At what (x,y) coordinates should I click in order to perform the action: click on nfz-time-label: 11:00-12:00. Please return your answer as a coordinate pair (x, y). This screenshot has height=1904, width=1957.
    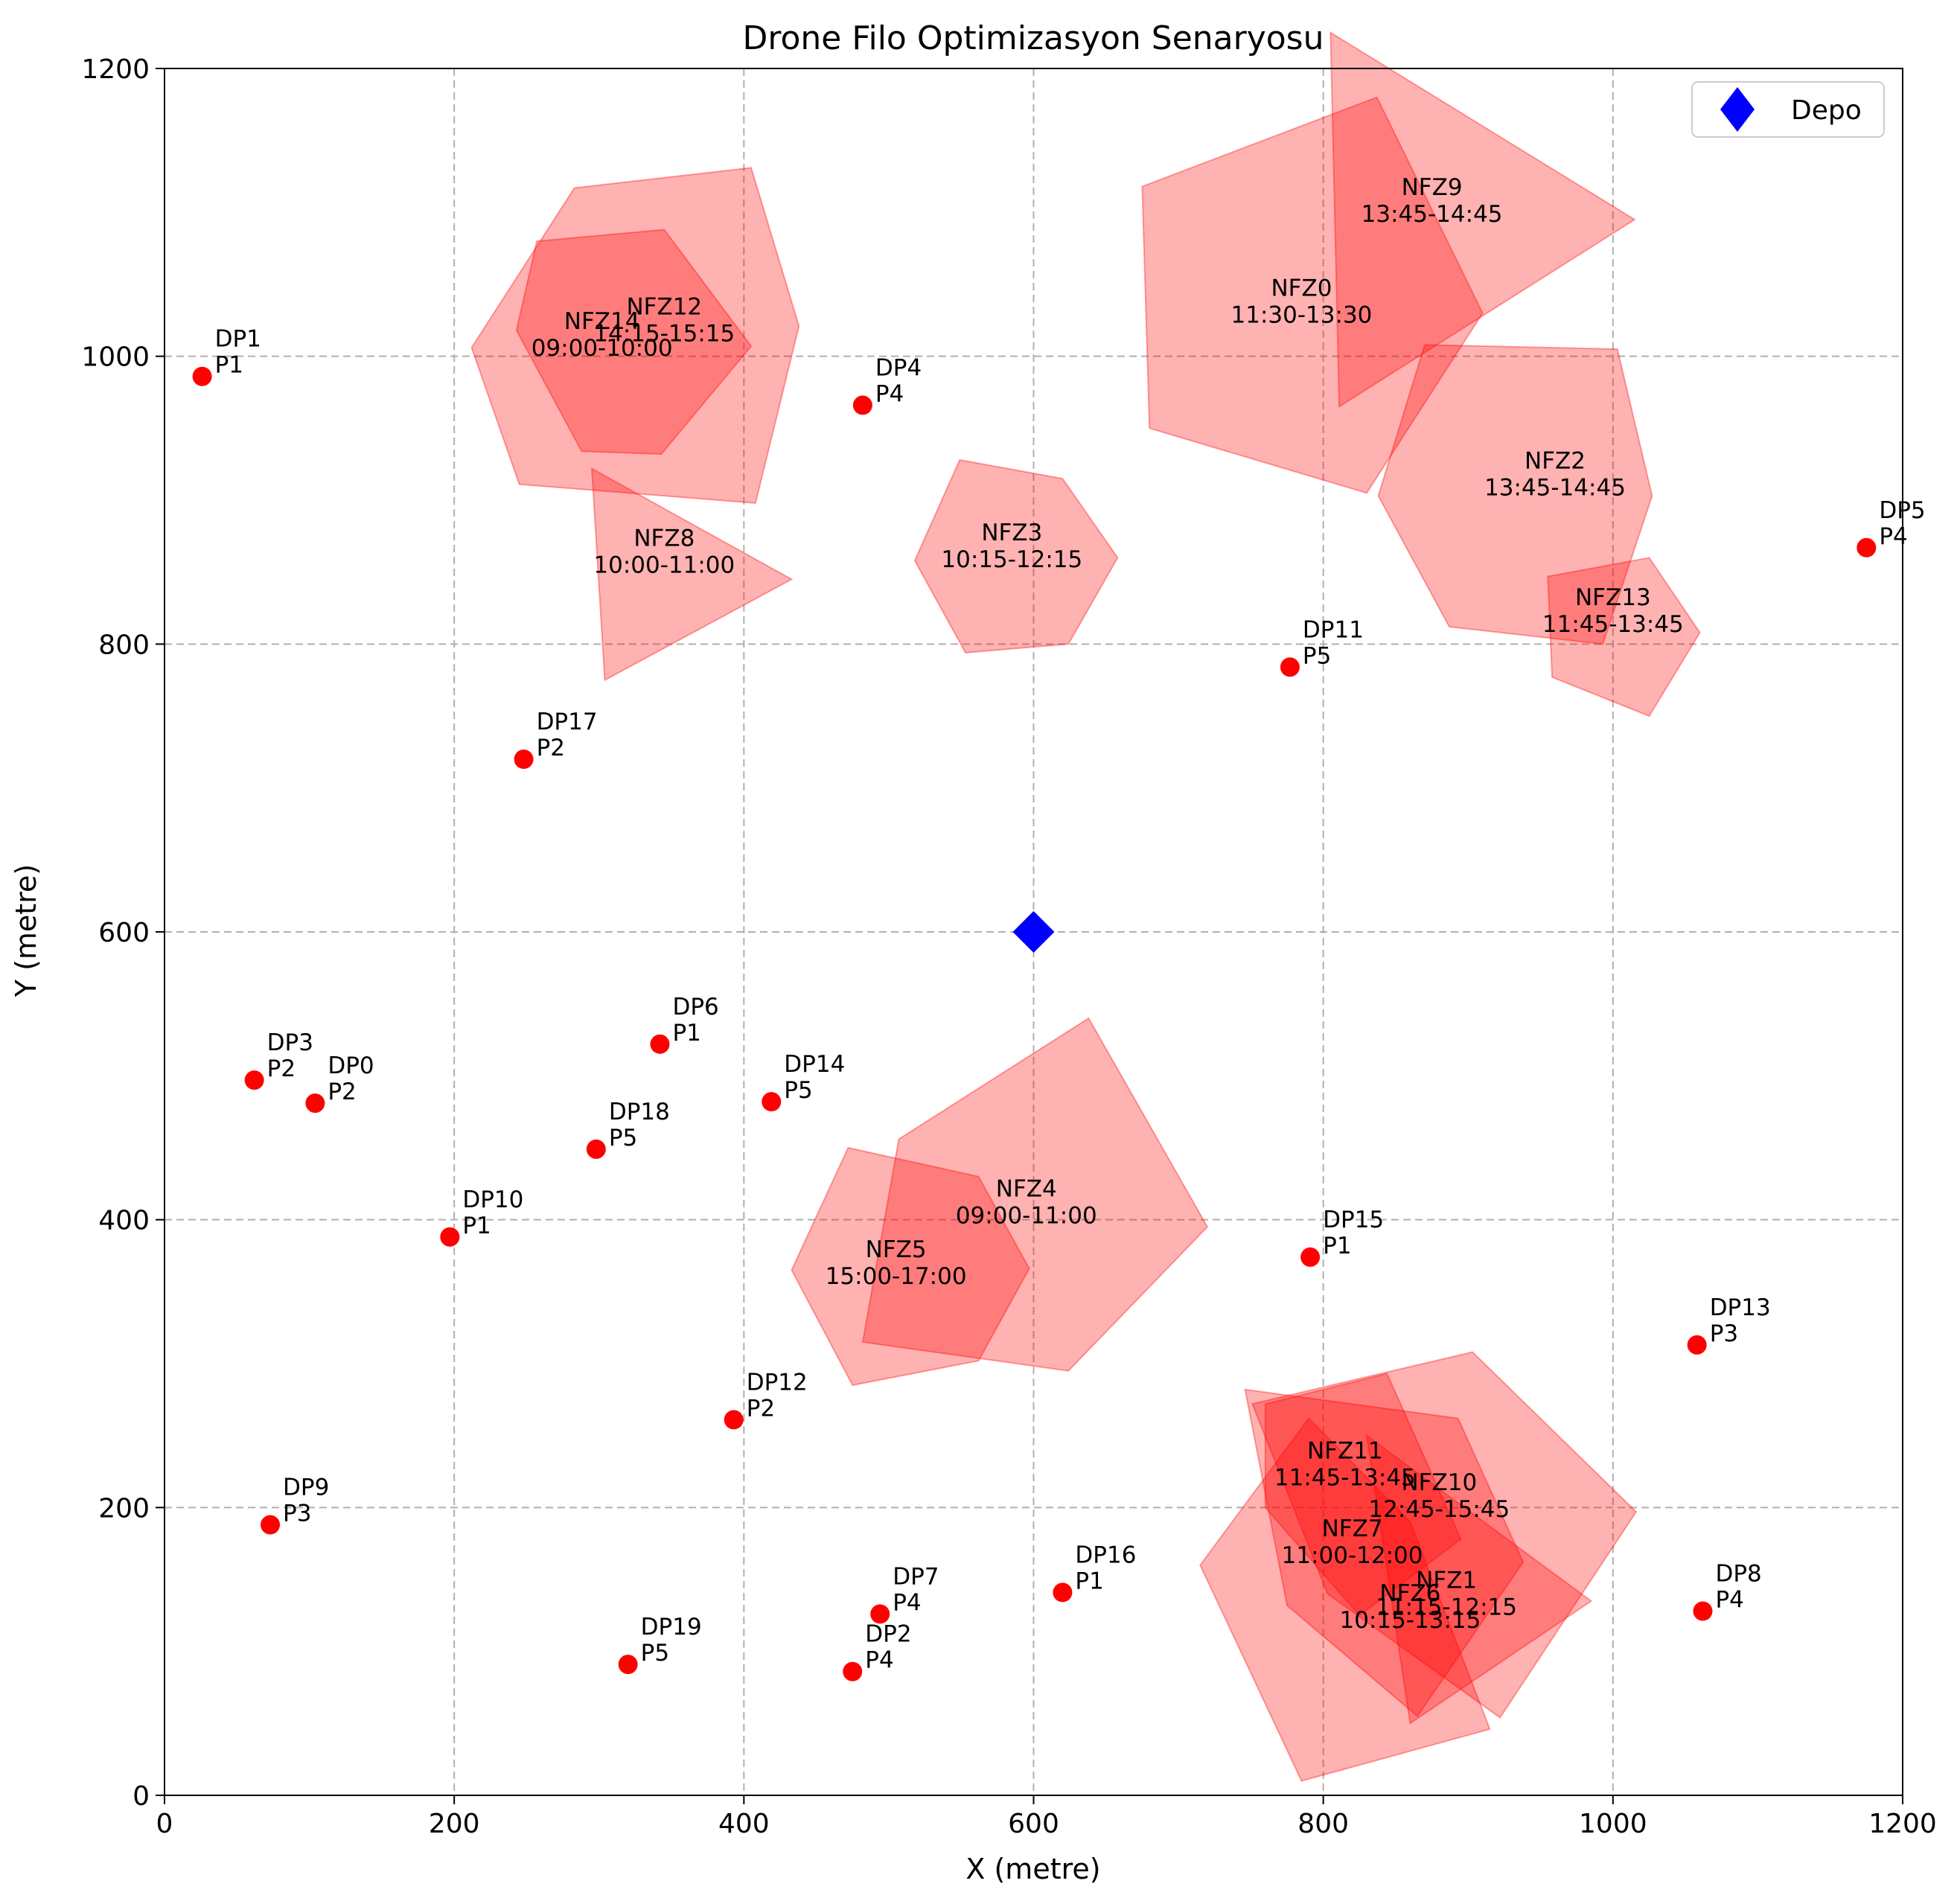
    Looking at the image, I should click on (1352, 1555).